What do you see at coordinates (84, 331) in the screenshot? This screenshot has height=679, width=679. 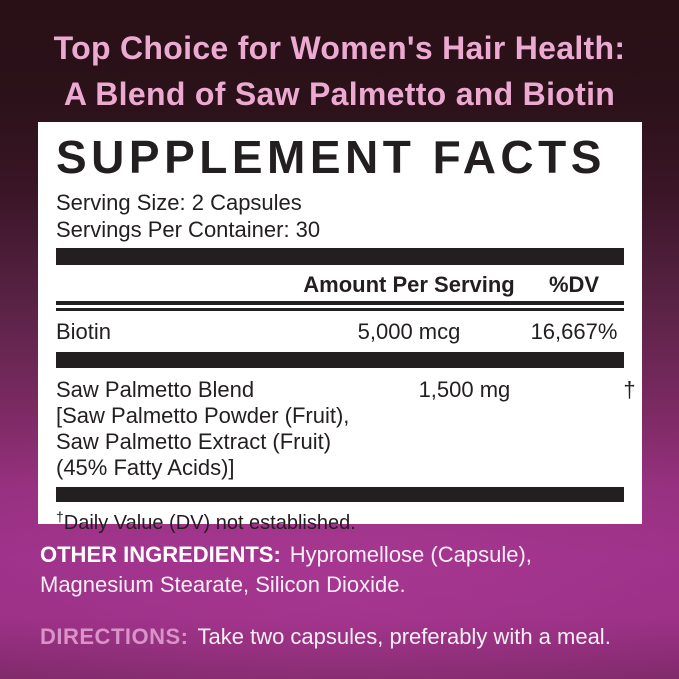 I see `ingredient-name: Biotin` at bounding box center [84, 331].